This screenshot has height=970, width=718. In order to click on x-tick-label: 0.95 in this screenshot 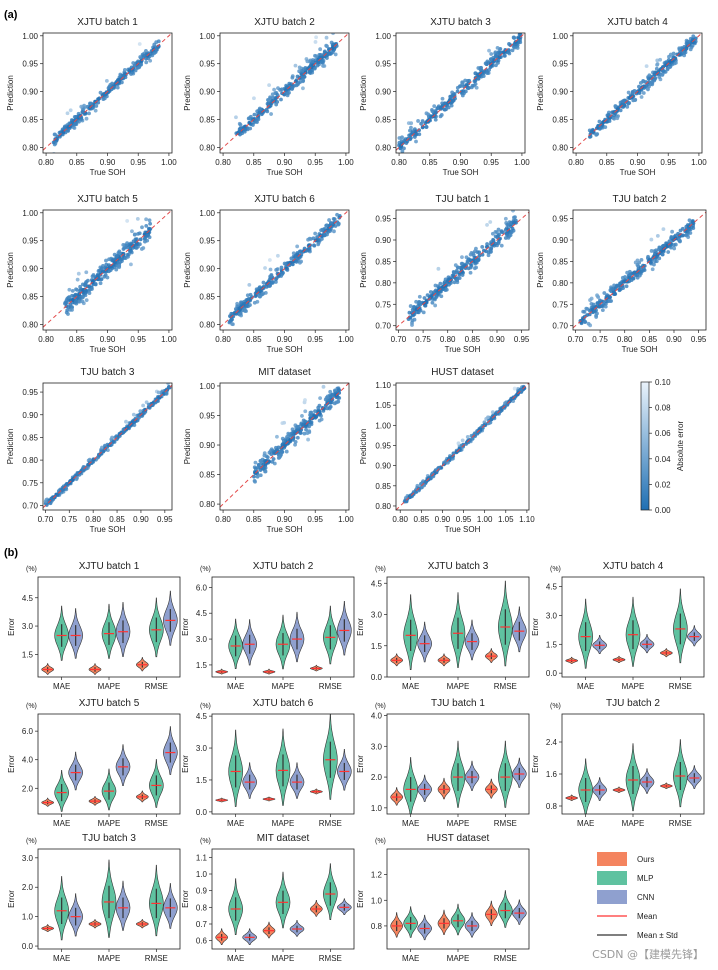, I will do `click(315, 519)`.